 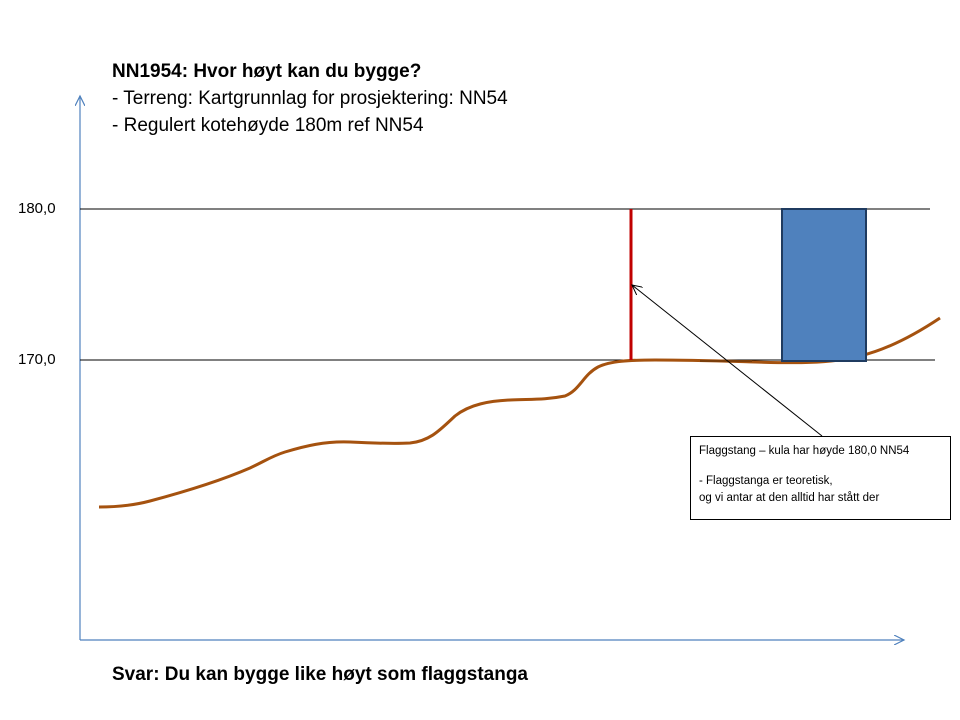 I want to click on heading-title: NN1954: Hvor høyt kan du bygge?, so click(x=267, y=71).